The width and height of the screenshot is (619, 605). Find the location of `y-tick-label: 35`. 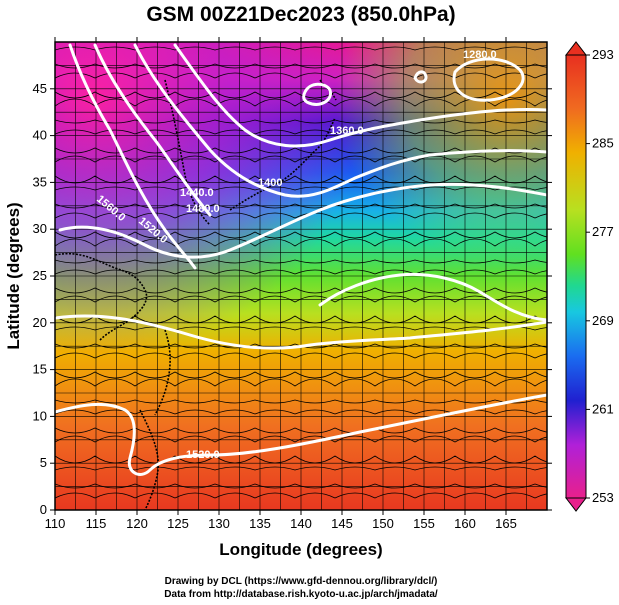

y-tick-label: 35 is located at coordinates (40, 181).